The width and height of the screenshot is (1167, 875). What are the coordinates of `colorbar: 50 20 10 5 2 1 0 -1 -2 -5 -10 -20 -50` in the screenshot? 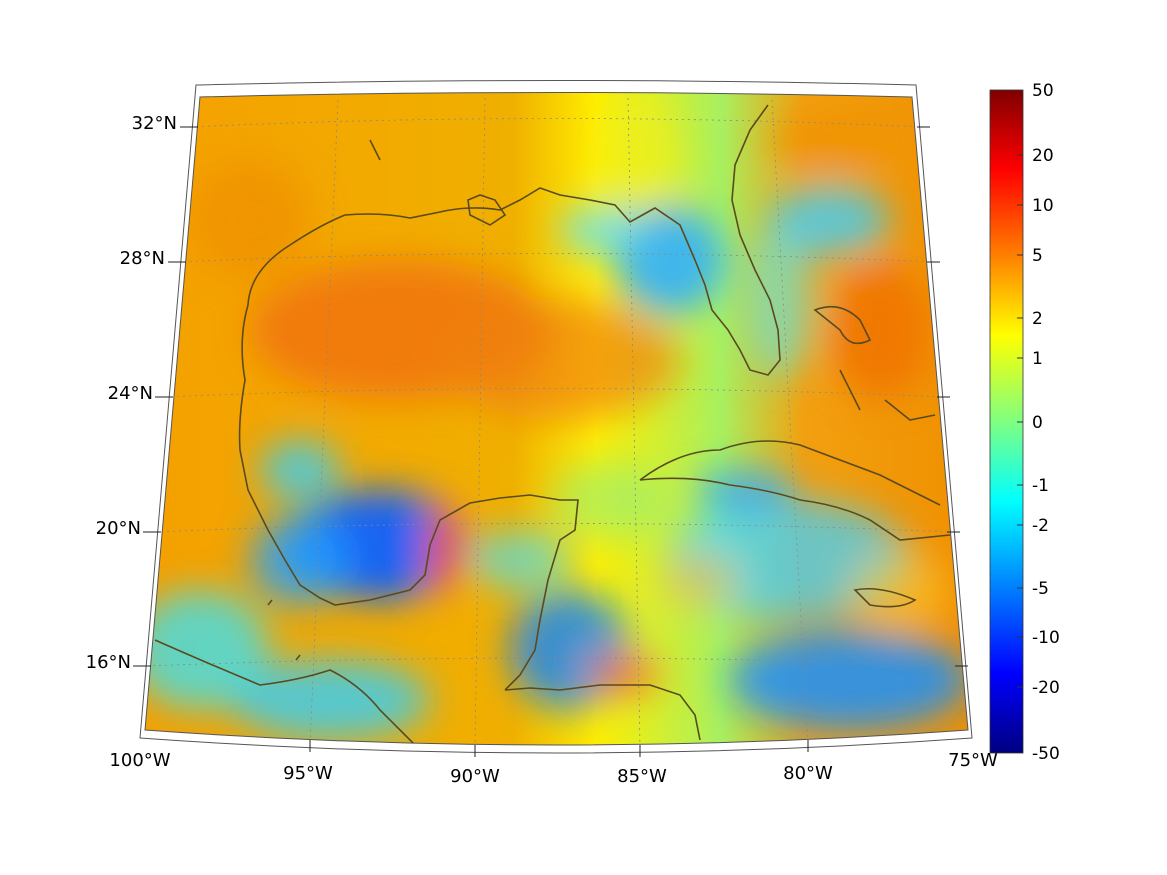 It's located at (1024, 422).